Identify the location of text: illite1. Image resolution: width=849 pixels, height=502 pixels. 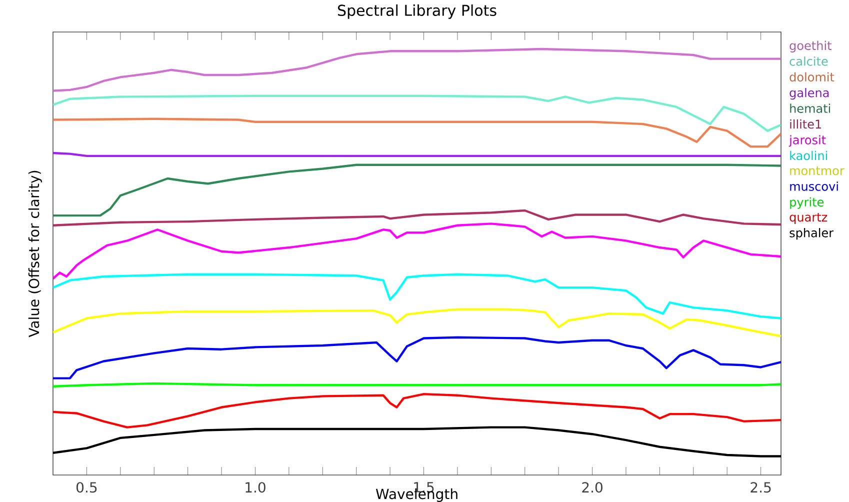
(806, 124).